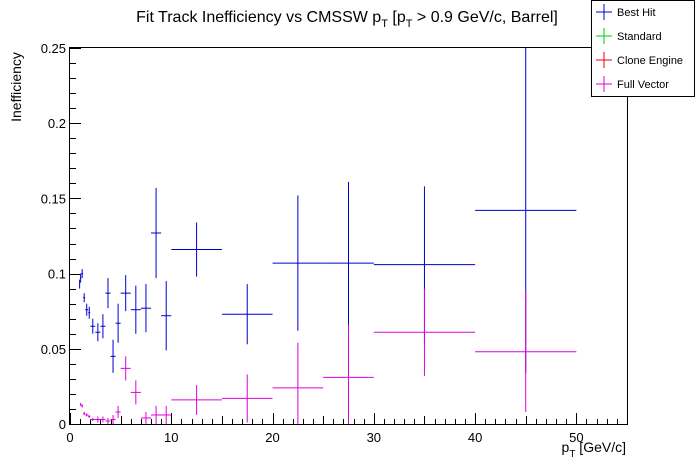 The width and height of the screenshot is (696, 472). What do you see at coordinates (594, 449) in the screenshot?
I see `x-axis-label: pT [GeV/c]` at bounding box center [594, 449].